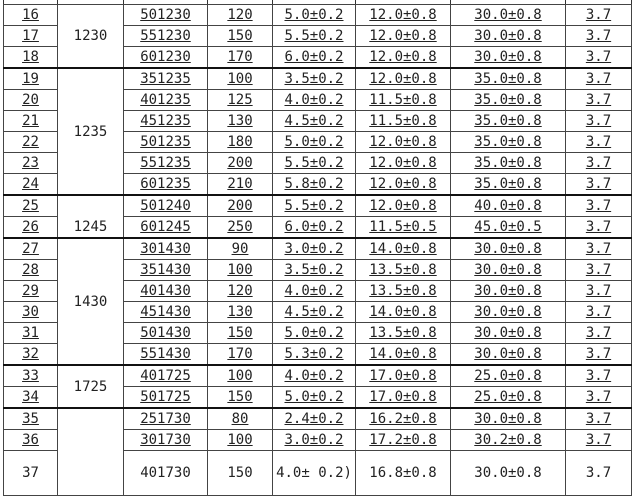 The height and width of the screenshot is (496, 633). I want to click on capacity-cell-text: 200, so click(240, 206).